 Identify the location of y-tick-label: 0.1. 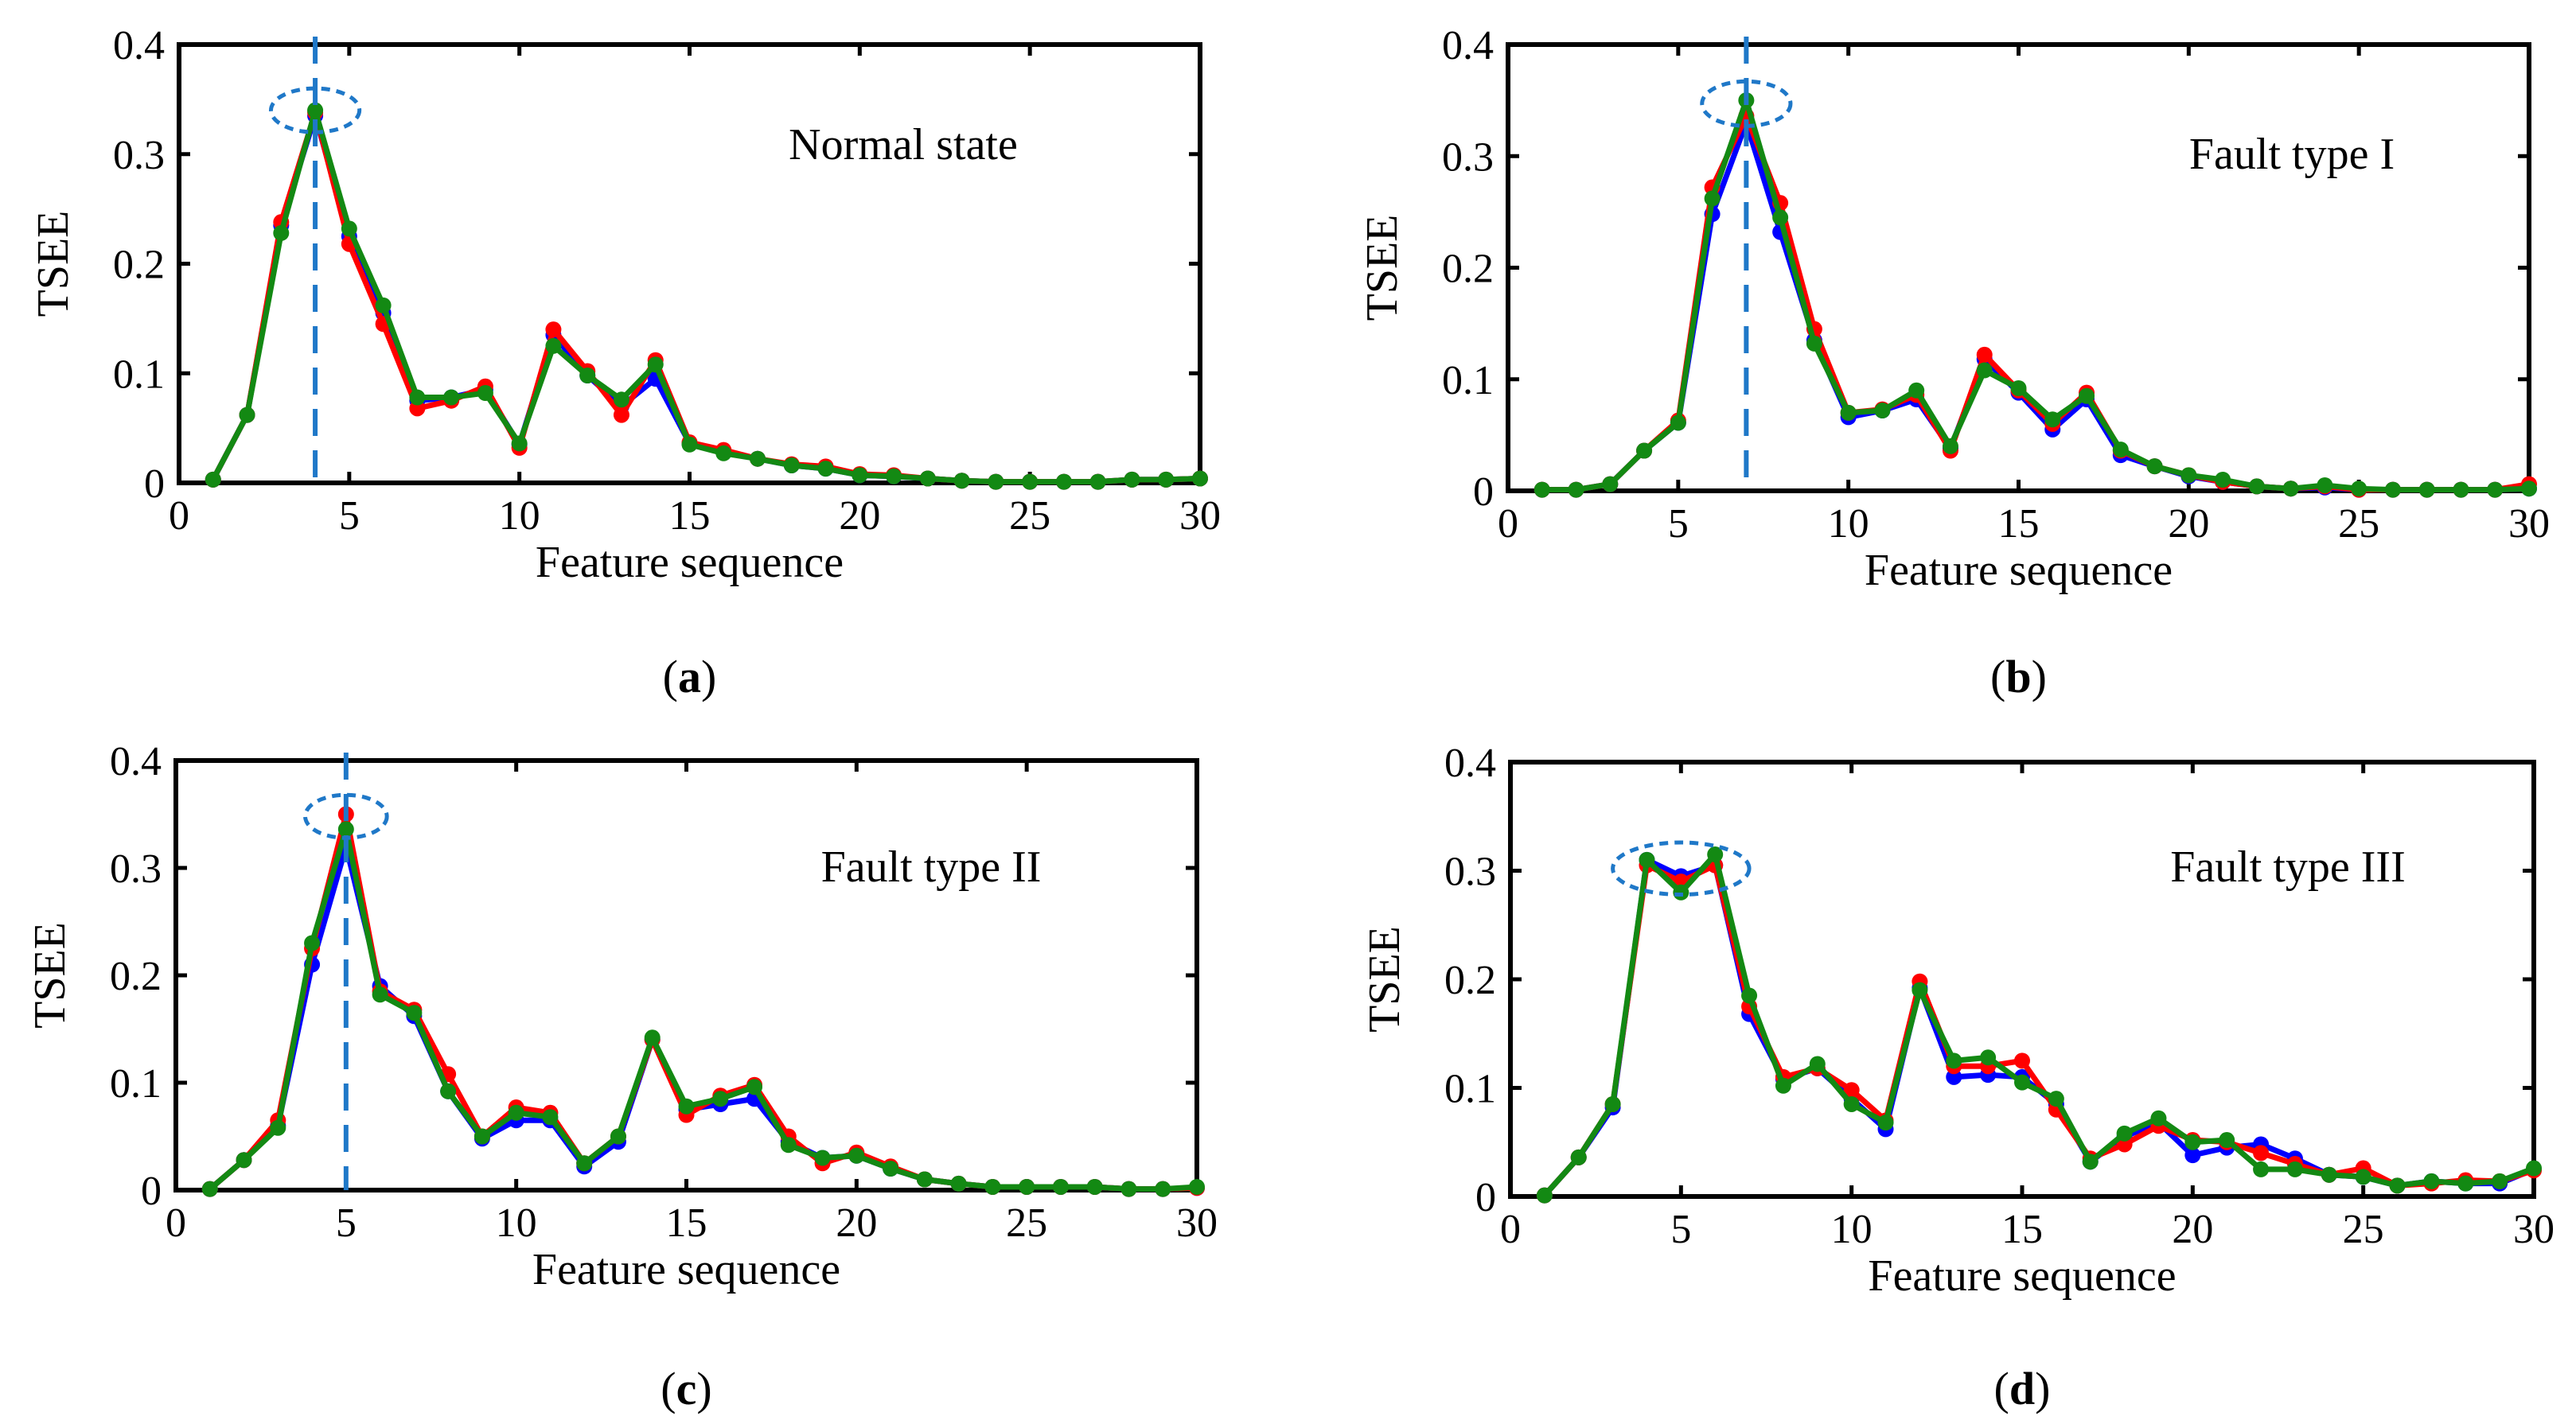
(139, 374).